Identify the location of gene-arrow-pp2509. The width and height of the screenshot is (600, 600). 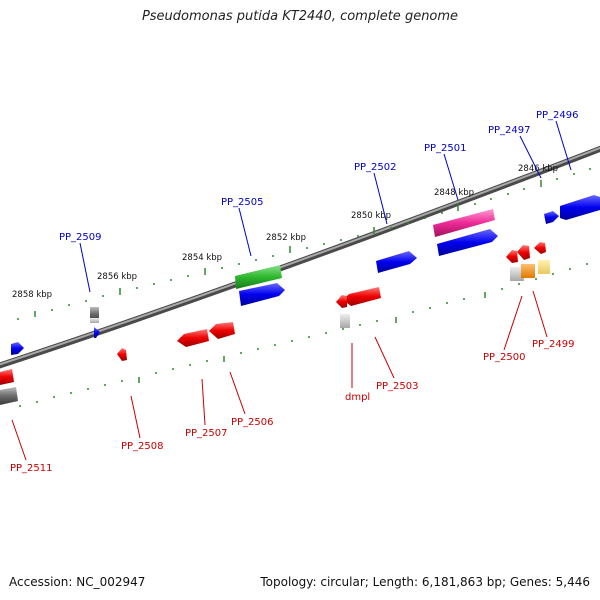
(97, 332).